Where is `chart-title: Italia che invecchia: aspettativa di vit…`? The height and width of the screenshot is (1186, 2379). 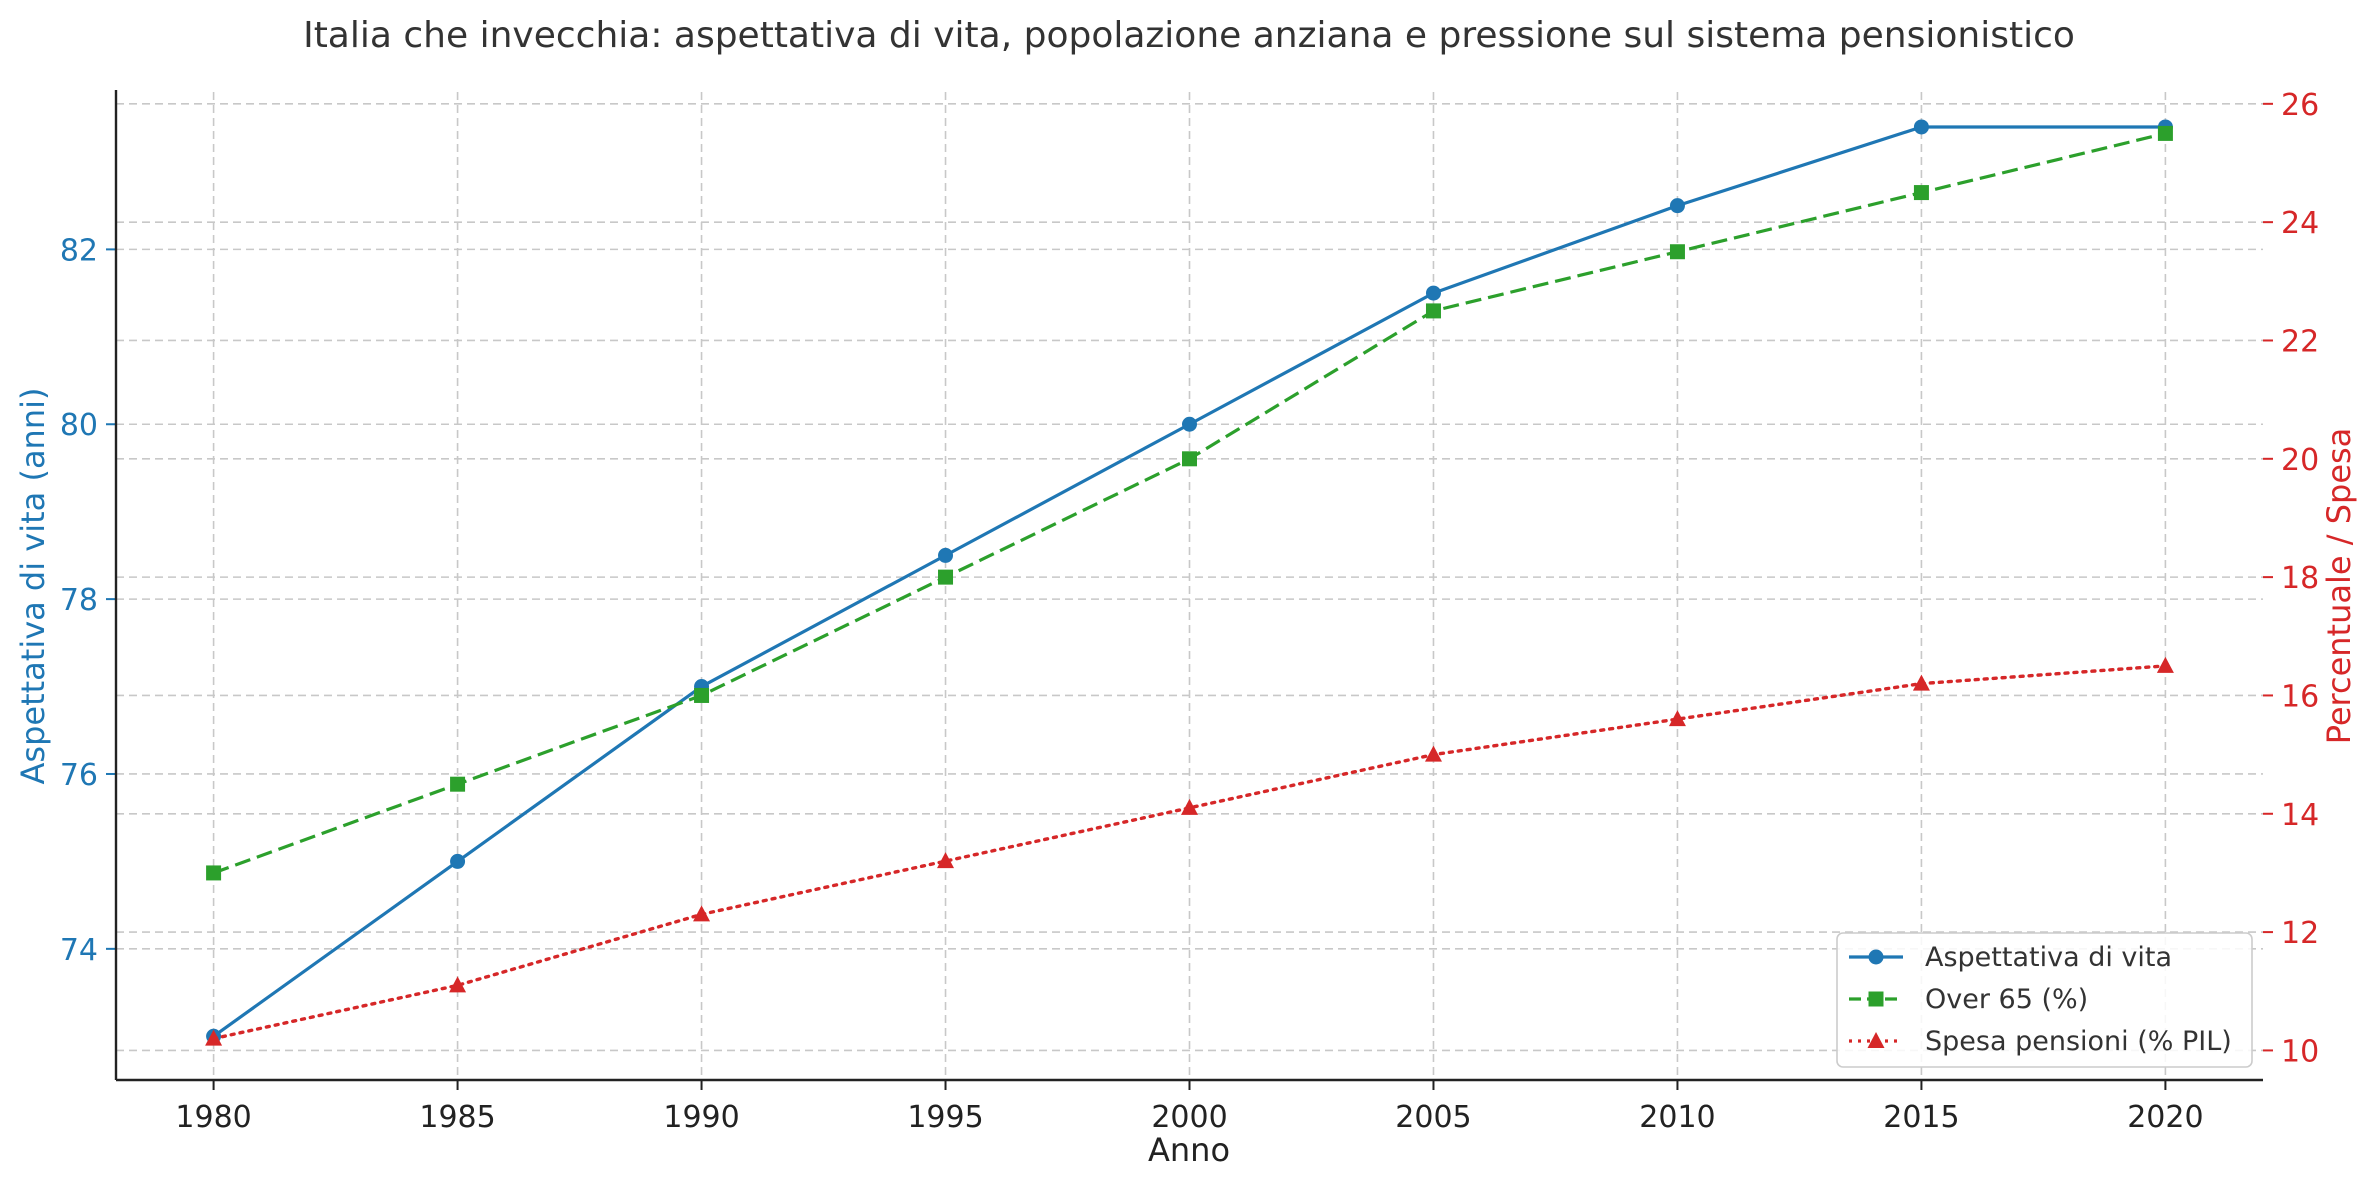 chart-title: Italia che invecchia: aspettativa di vit… is located at coordinates (1189, 35).